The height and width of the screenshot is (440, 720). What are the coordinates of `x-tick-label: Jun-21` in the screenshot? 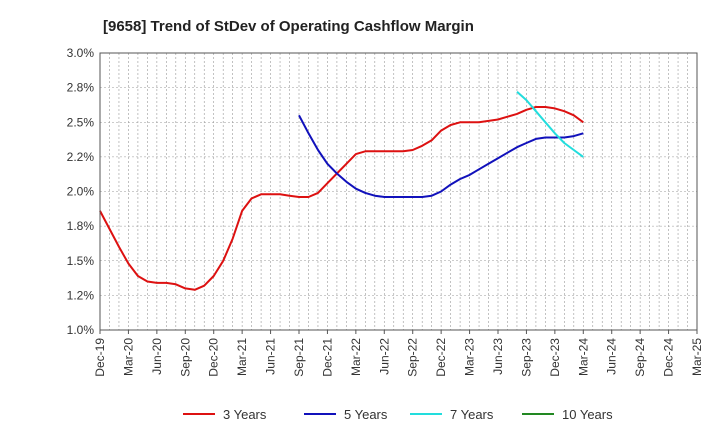 It's located at (271, 356).